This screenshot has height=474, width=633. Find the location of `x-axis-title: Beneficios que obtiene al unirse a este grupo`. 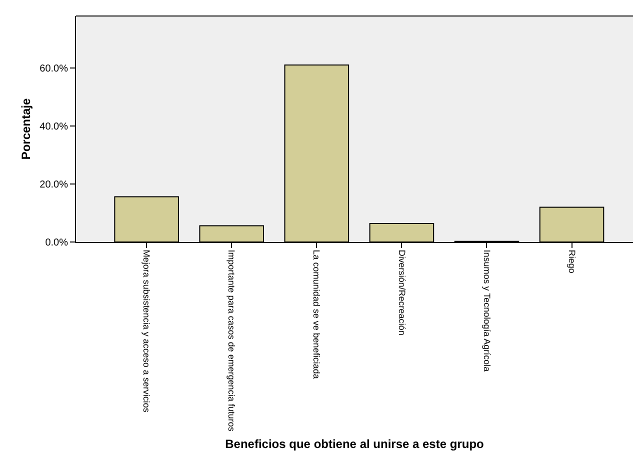

x-axis-title: Beneficios que obtiene al unirse a este grupo is located at coordinates (354, 443).